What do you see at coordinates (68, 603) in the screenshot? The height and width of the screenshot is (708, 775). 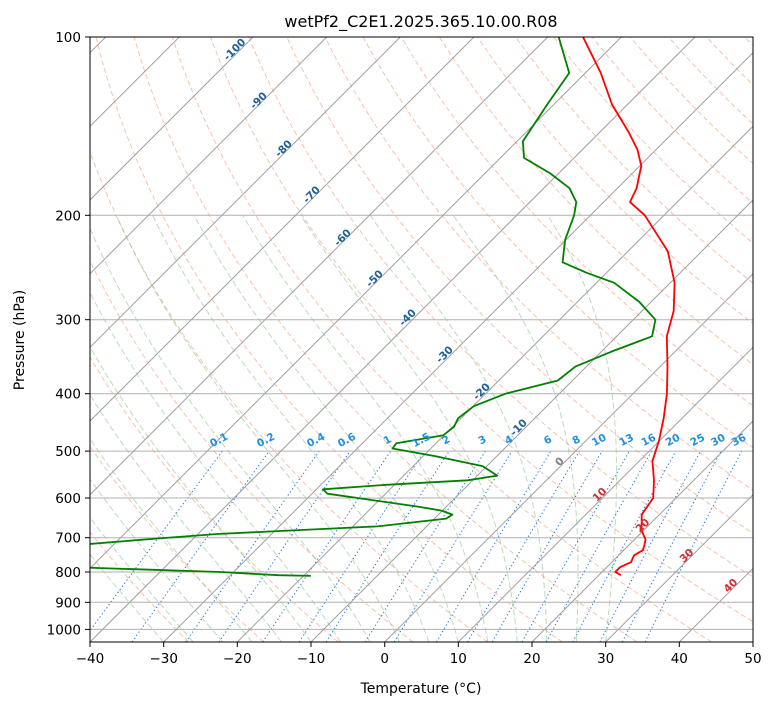 I see `y-tick-label: 900` at bounding box center [68, 603].